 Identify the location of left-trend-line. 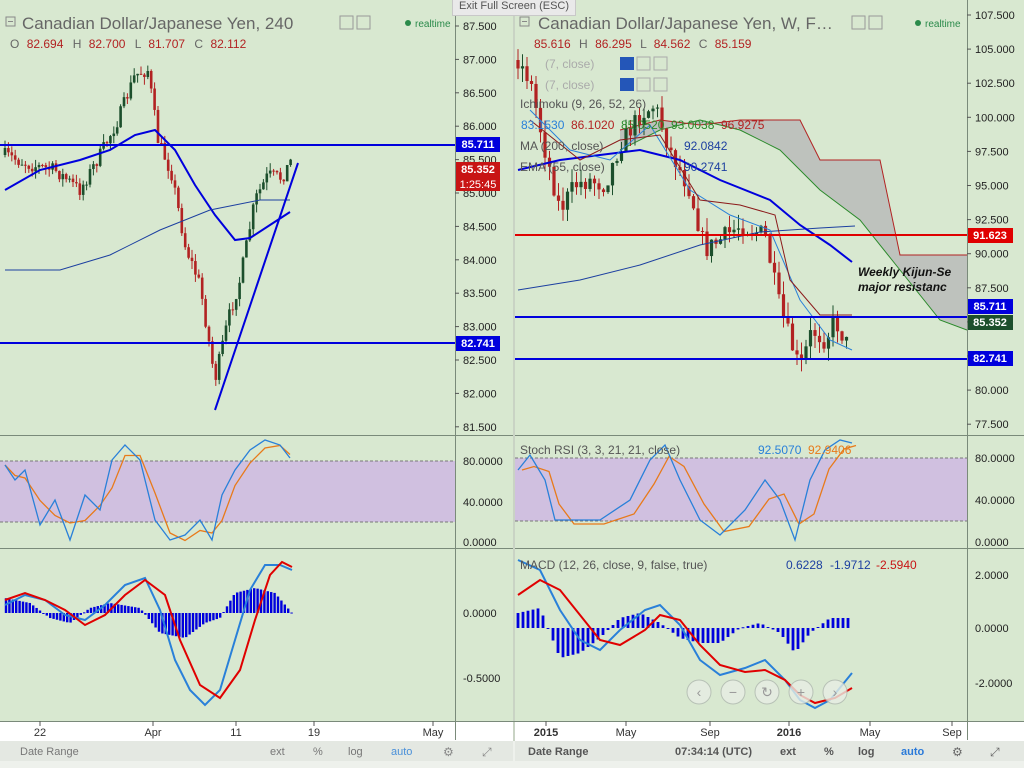
(256, 286).